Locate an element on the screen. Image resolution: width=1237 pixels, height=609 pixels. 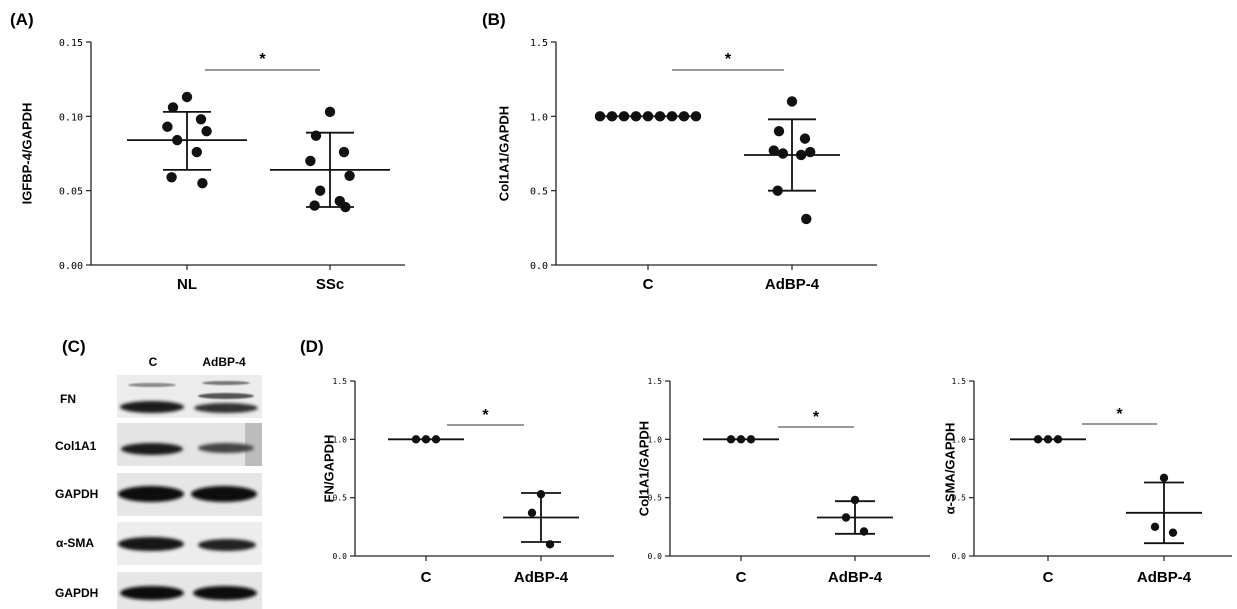
chart-d-alpha-sma: 0.0 0.5 1.0 1.5 C AdBP-4 α-SMA/GAPDH * is located at coordinates (1087, 481).